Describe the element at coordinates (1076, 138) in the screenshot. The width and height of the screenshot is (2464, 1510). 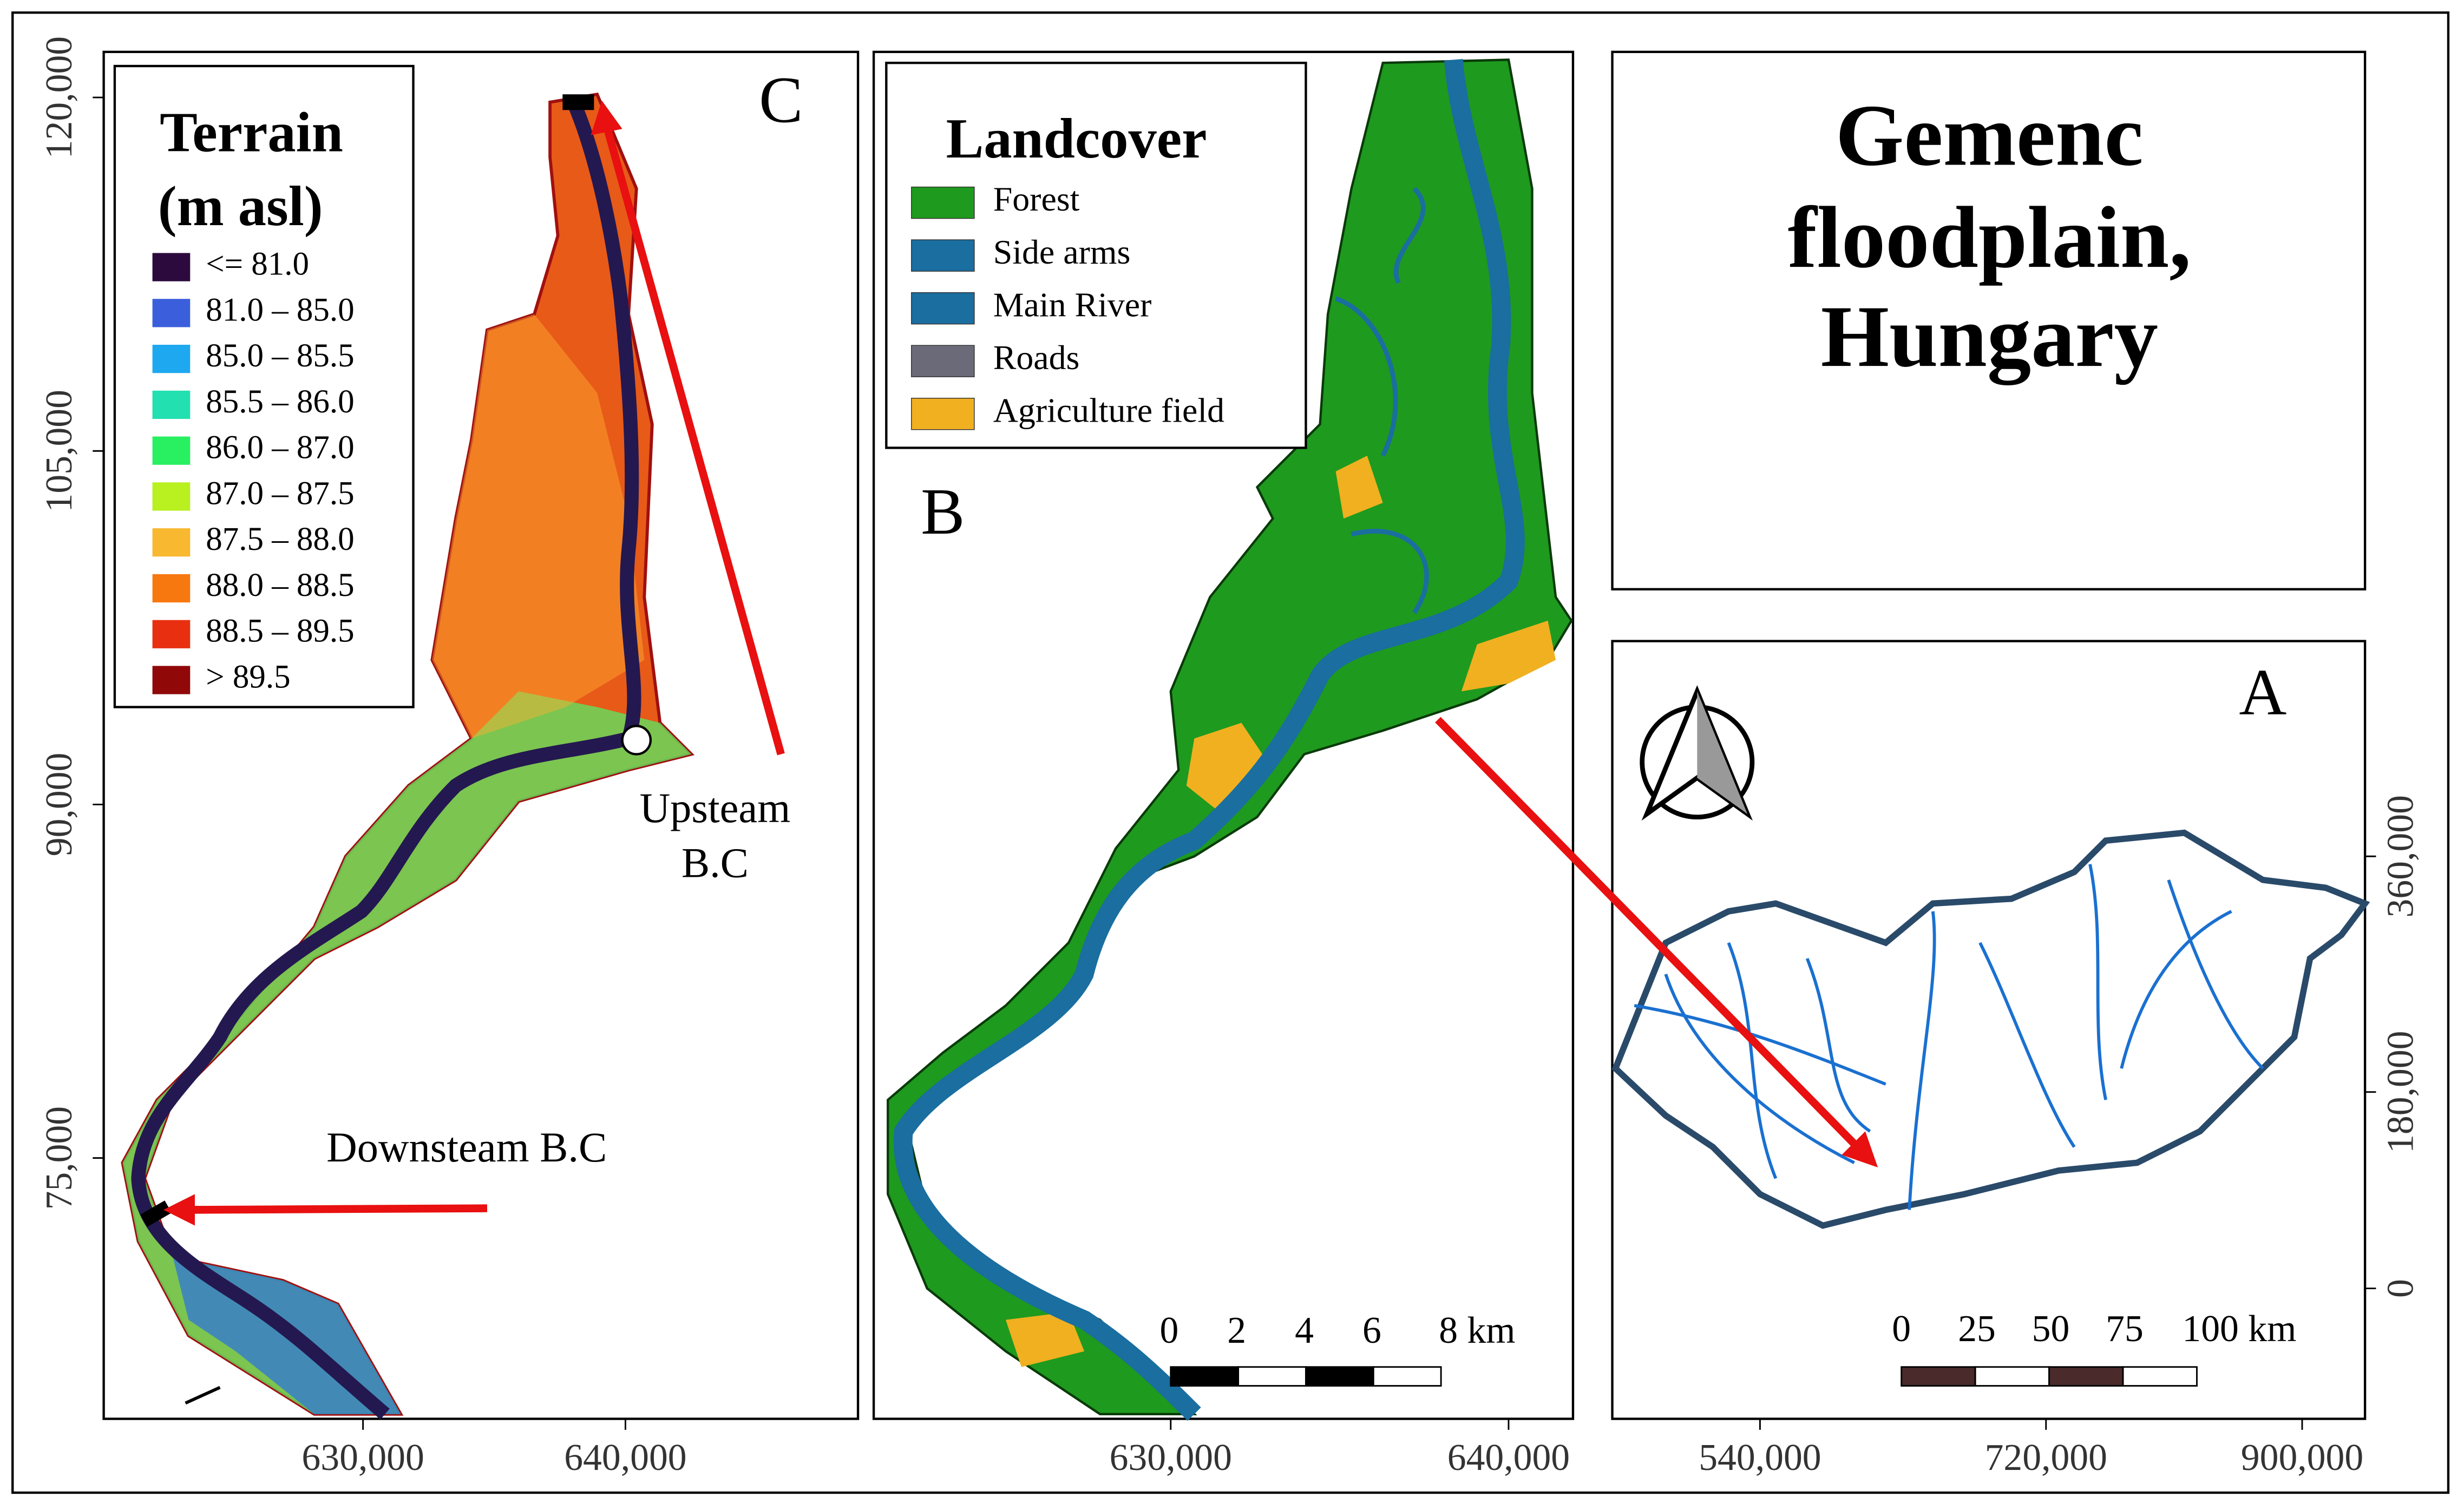
I see `legend-title: Landcover` at that location.